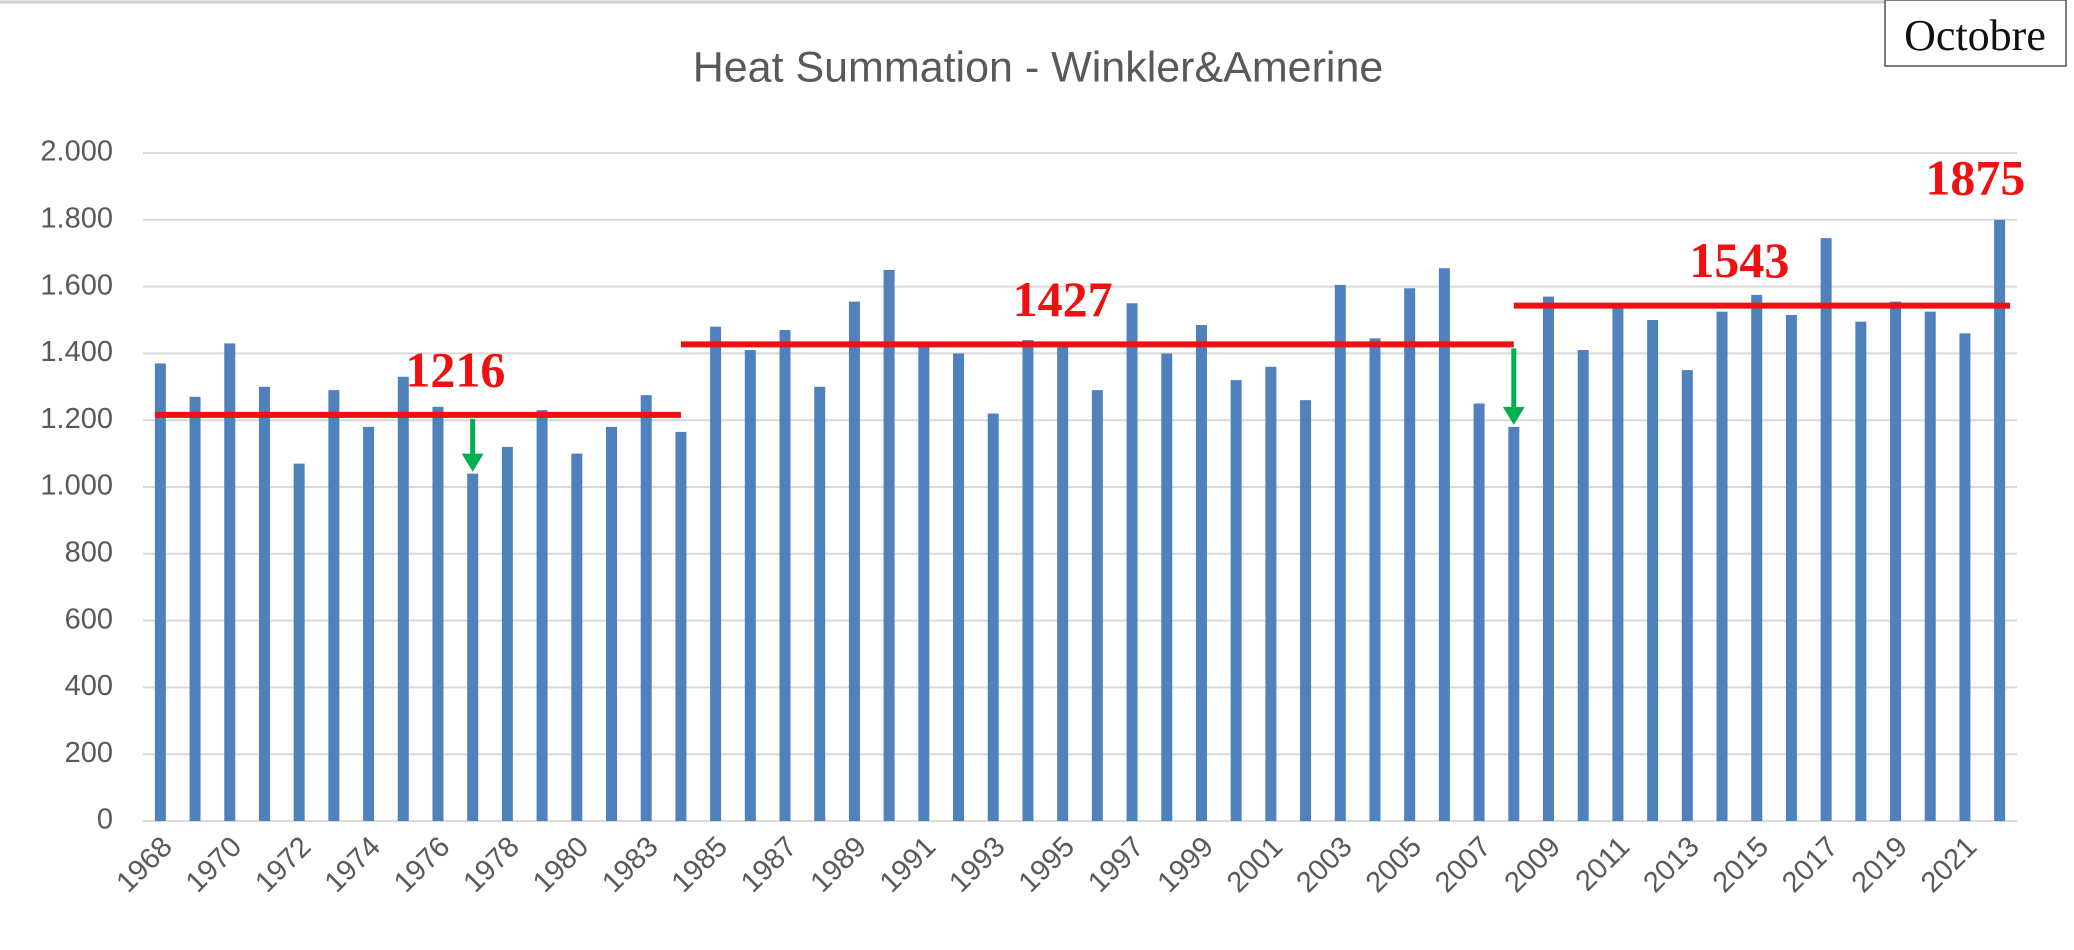  I want to click on y-tick-label: 2.000, so click(76, 152).